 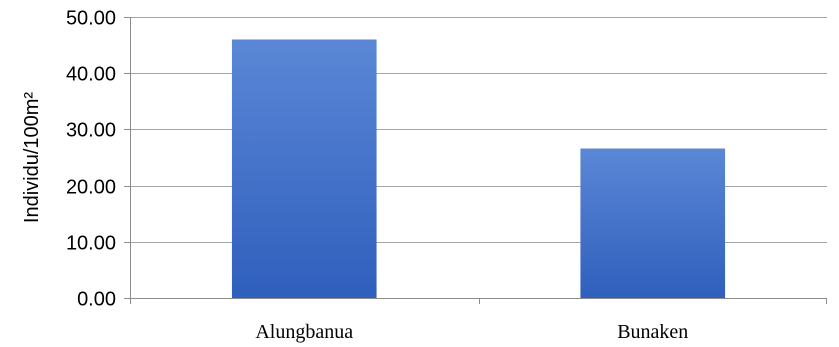 What do you see at coordinates (91, 75) in the screenshot?
I see `y-tick-label: 40.00` at bounding box center [91, 75].